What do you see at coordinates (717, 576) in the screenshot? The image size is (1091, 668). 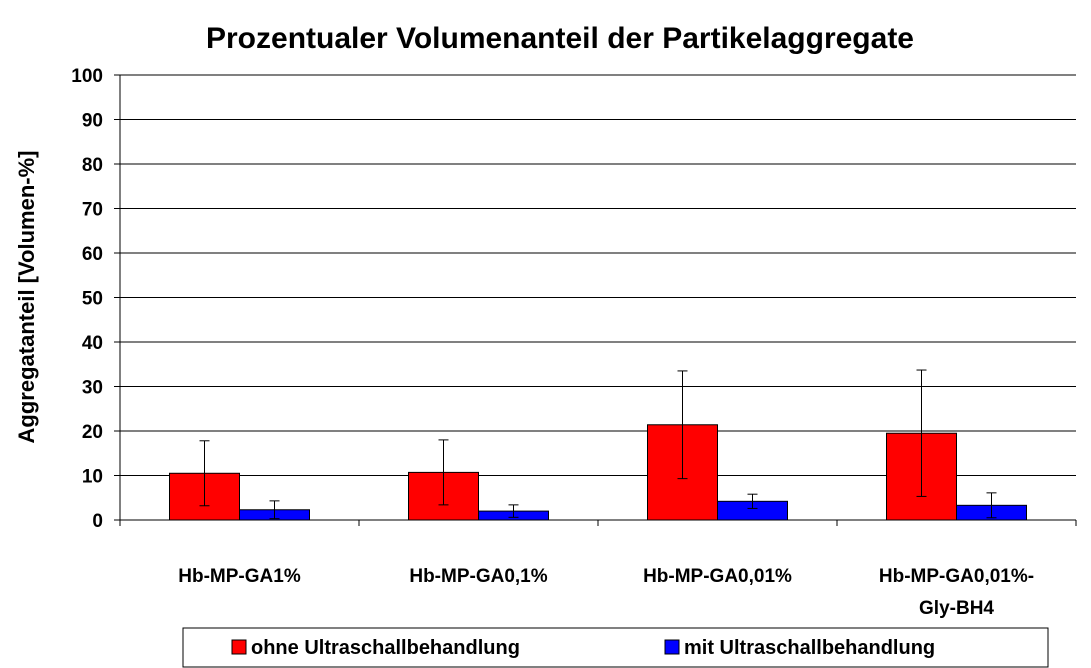 I see `x-tick-label: Hb-MP-GA0,01%` at bounding box center [717, 576].